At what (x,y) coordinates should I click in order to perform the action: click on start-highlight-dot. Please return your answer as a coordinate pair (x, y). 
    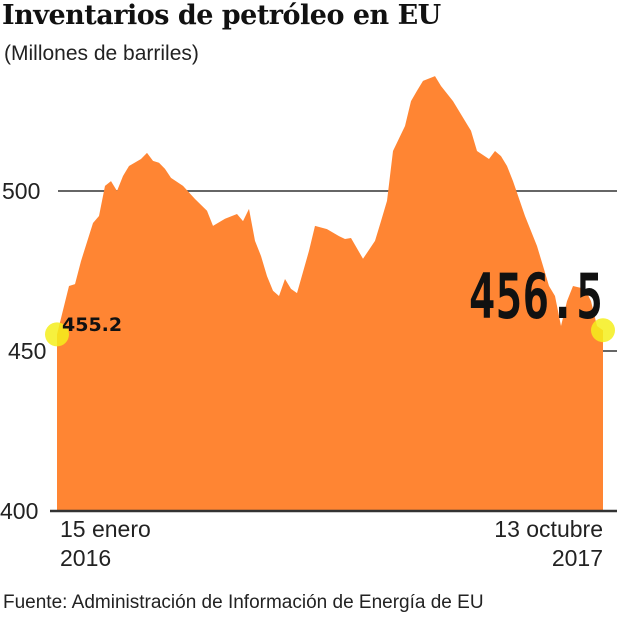
    Looking at the image, I should click on (57, 334).